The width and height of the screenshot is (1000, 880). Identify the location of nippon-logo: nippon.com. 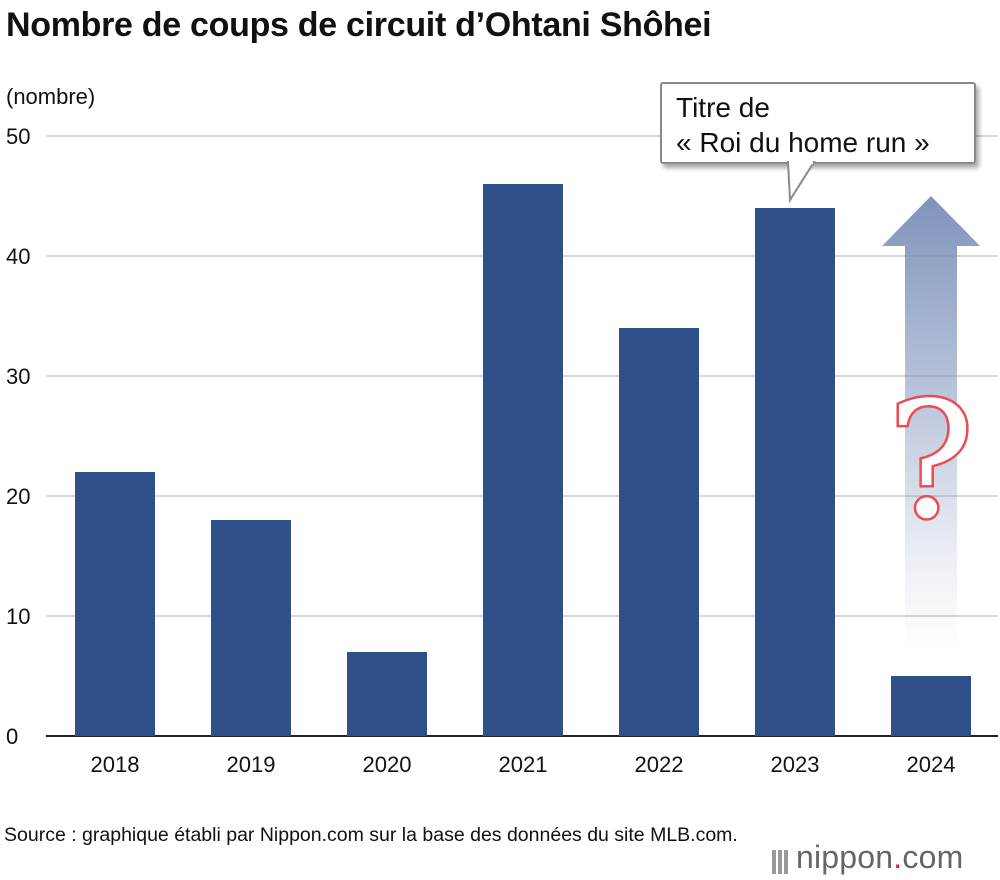
(867, 858).